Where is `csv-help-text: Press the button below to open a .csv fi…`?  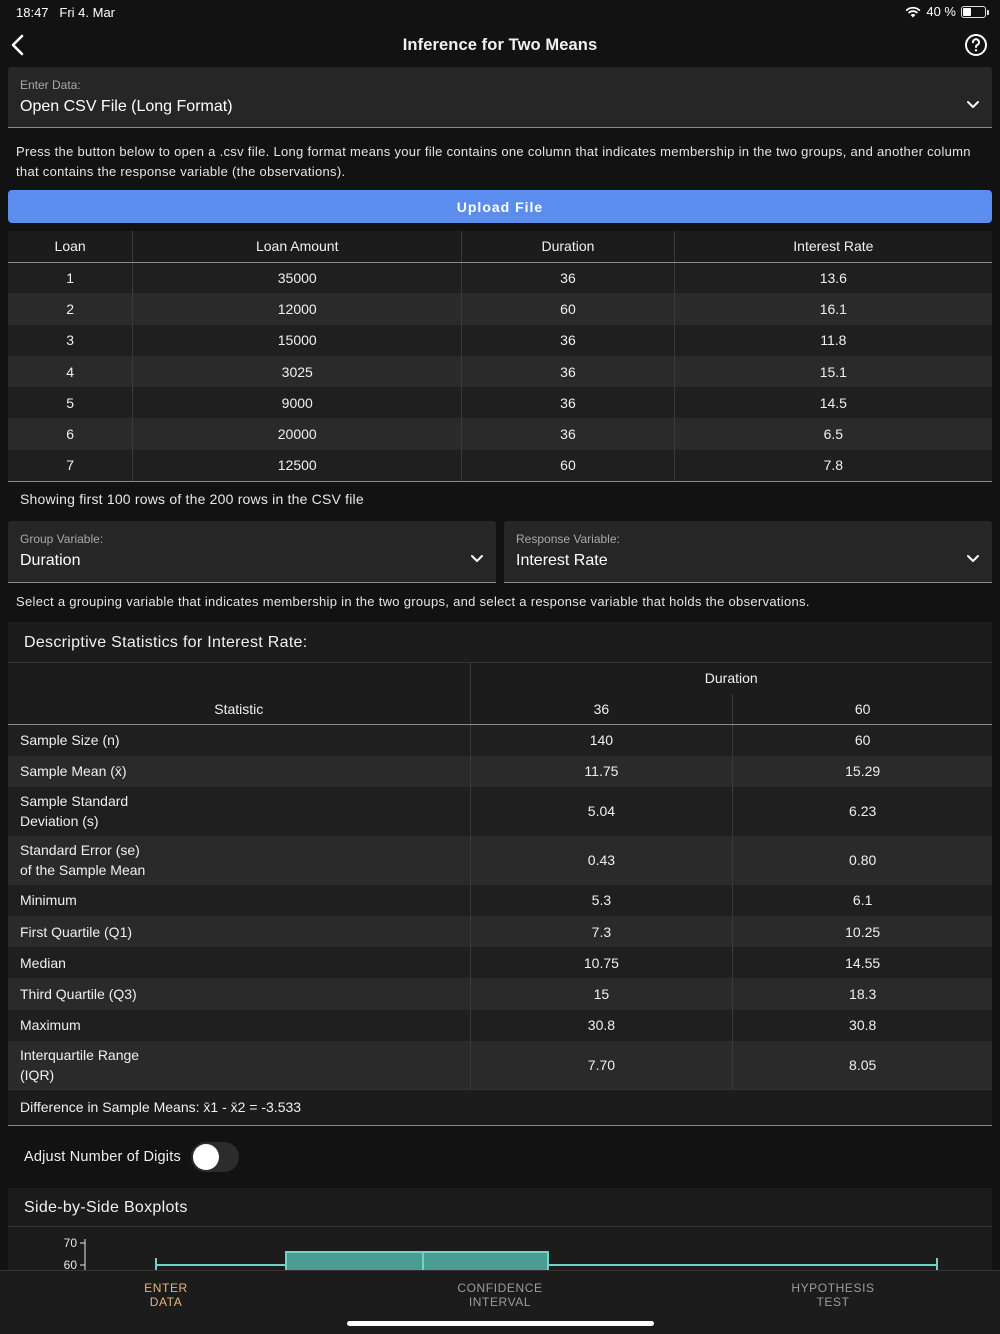
csv-help-text: Press the button below to open a .csv fi… is located at coordinates (493, 161).